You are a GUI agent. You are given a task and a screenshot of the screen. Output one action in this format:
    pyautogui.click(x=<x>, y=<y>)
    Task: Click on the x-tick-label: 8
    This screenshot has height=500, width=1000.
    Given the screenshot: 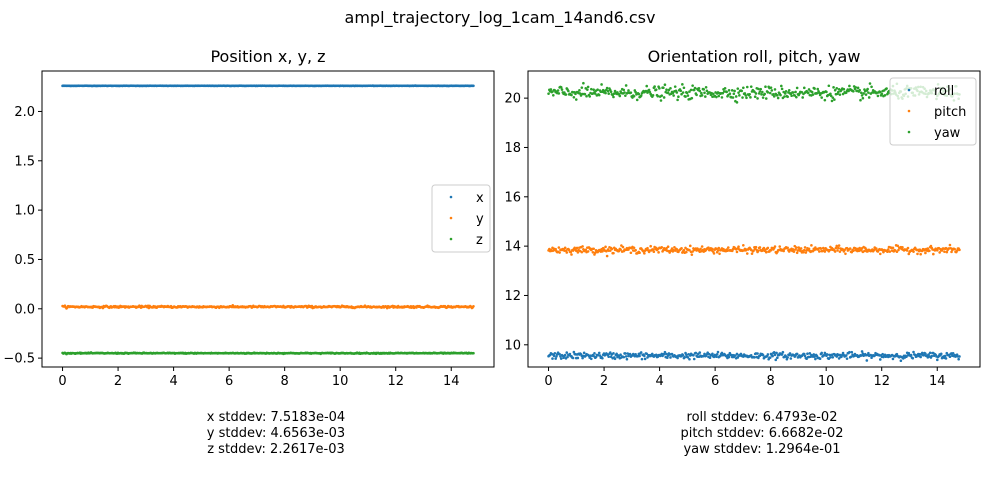 What is the action you would take?
    pyautogui.click(x=285, y=381)
    